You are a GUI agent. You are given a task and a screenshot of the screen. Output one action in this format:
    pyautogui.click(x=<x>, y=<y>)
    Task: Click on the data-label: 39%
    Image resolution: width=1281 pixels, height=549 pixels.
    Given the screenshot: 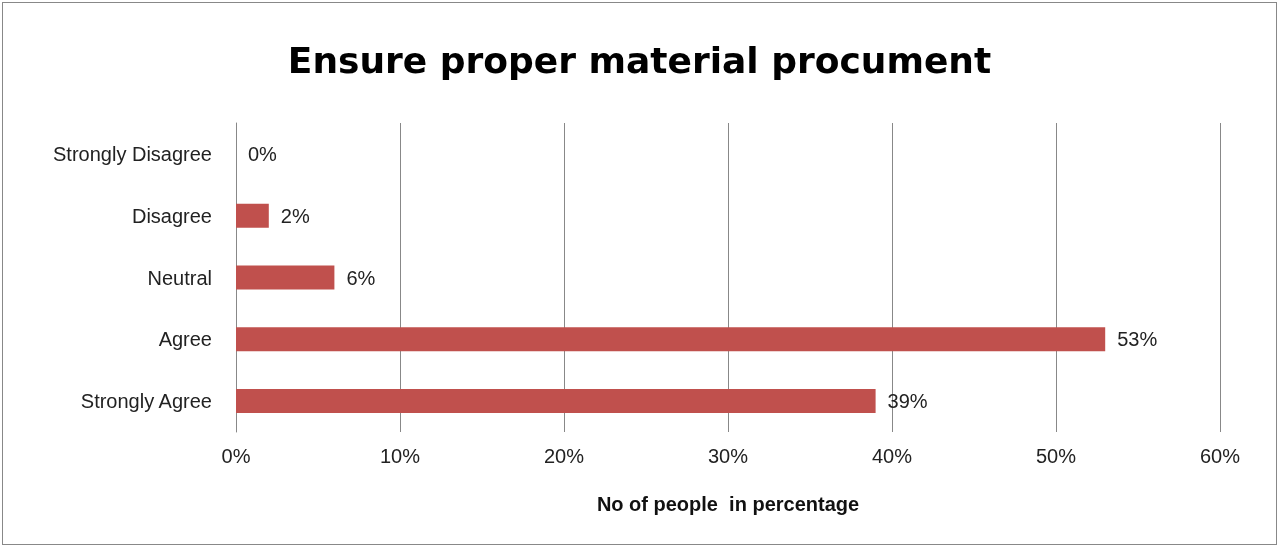 What is the action you would take?
    pyautogui.click(x=907, y=401)
    